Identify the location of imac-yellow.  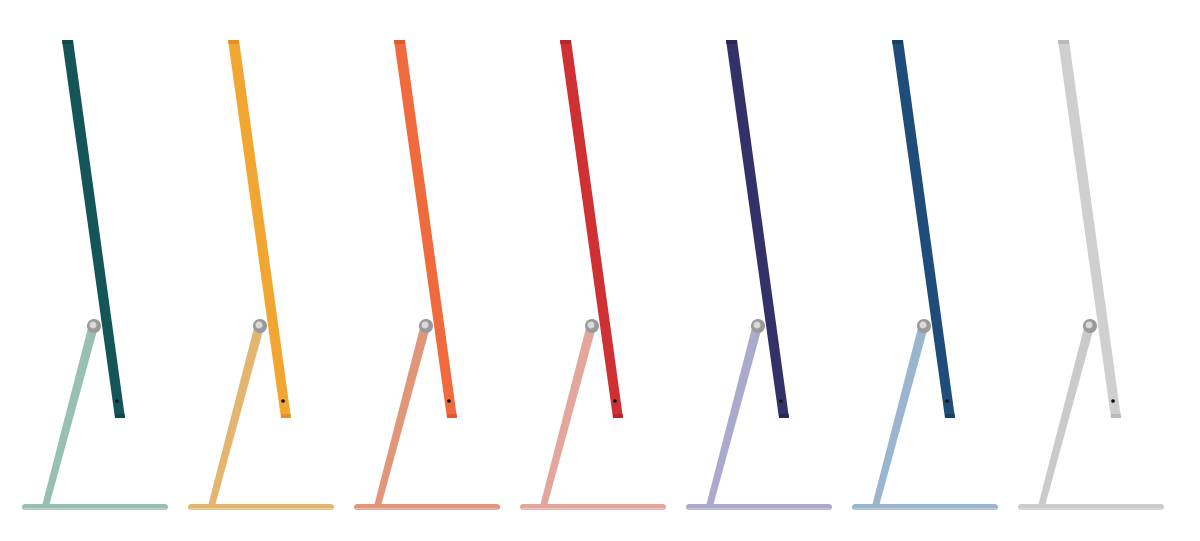
(261, 275).